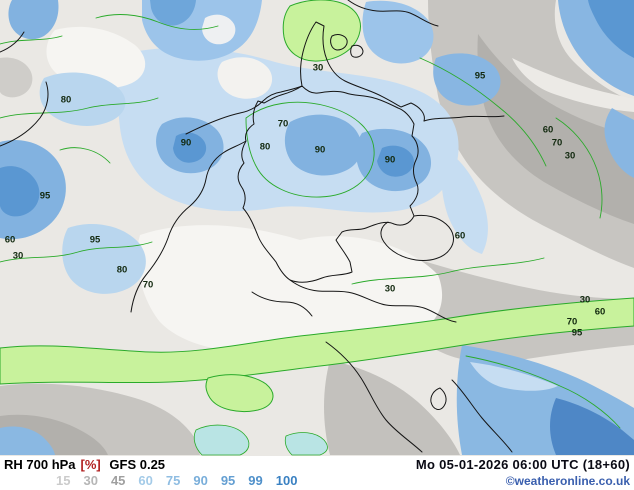 The image size is (634, 490). What do you see at coordinates (286, 480) in the screenshot?
I see `legend-value-100: 100` at bounding box center [286, 480].